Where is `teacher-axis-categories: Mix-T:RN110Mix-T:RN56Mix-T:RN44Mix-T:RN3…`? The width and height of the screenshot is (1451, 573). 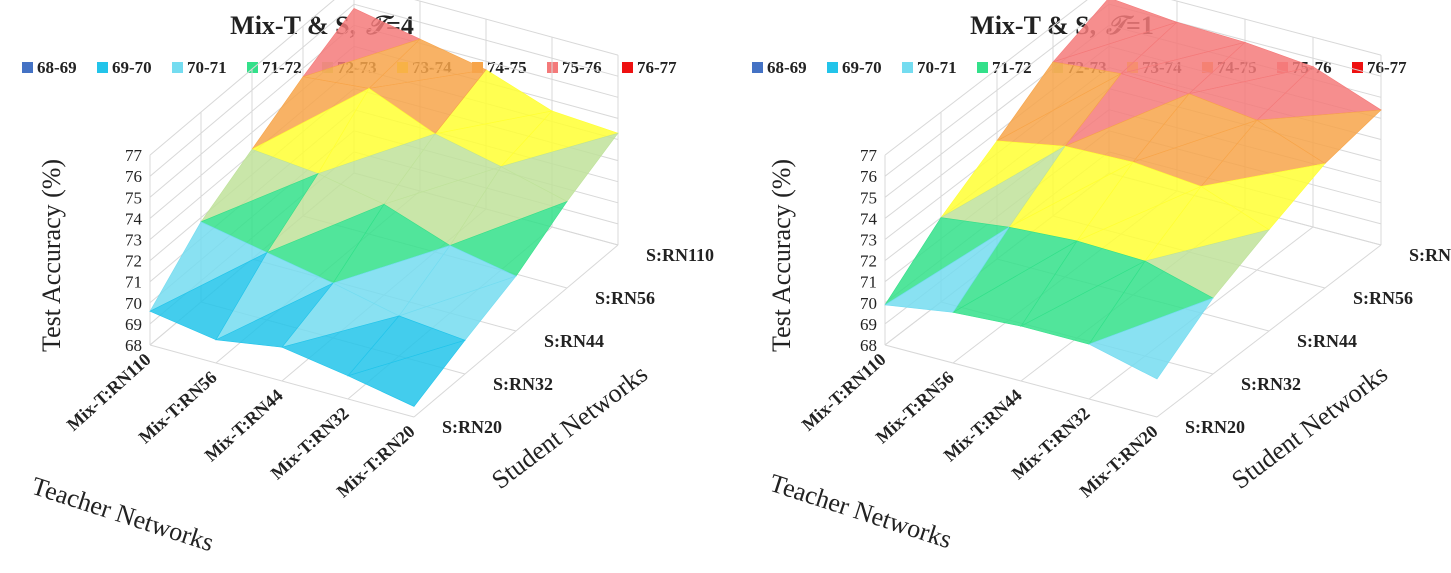 teacher-axis-categories: Mix-T:RN110Mix-T:RN56Mix-T:RN44Mix-T:RN3… is located at coordinates (980, 425).